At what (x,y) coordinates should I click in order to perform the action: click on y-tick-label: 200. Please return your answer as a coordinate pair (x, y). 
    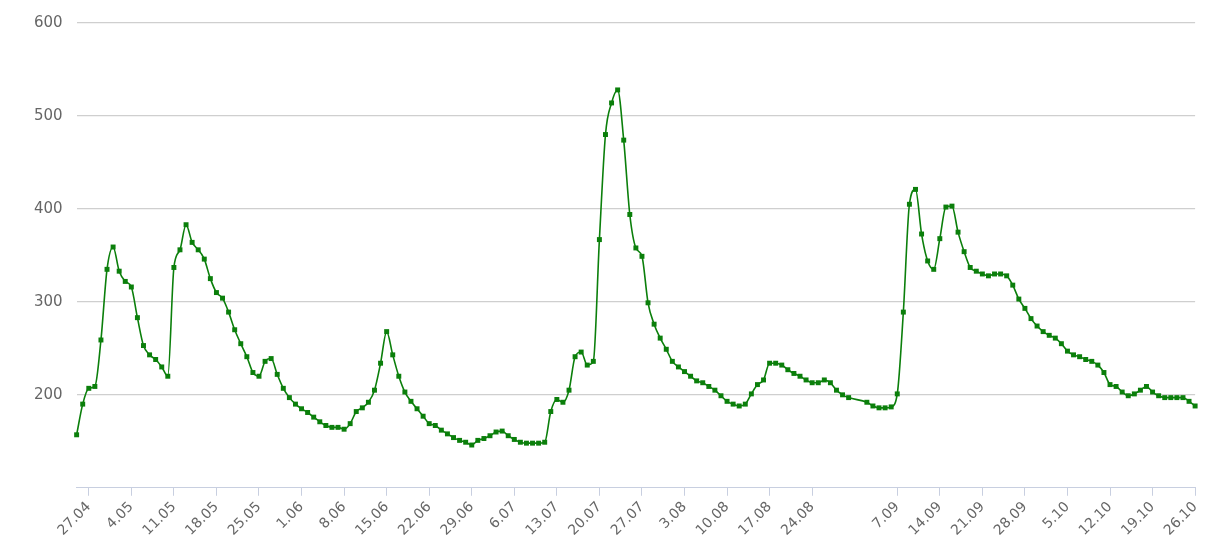
    Looking at the image, I should click on (48, 393).